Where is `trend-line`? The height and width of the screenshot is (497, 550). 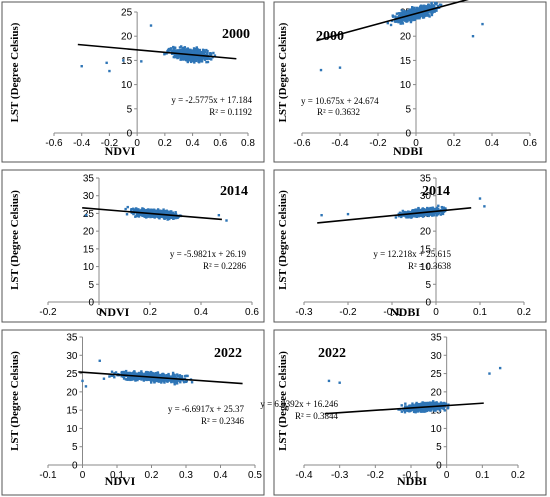 trend-line is located at coordinates (404, 408).